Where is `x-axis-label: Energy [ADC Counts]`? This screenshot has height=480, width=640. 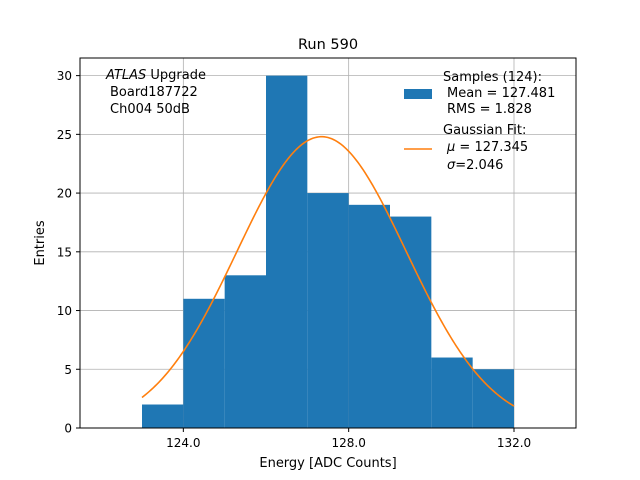
x-axis-label: Energy [ADC Counts] is located at coordinates (327, 463).